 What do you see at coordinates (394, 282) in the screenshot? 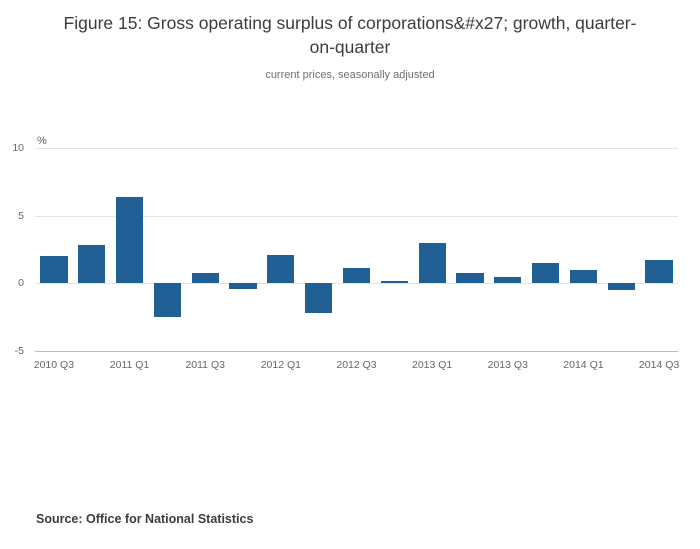
I see `bar-2012-q4` at bounding box center [394, 282].